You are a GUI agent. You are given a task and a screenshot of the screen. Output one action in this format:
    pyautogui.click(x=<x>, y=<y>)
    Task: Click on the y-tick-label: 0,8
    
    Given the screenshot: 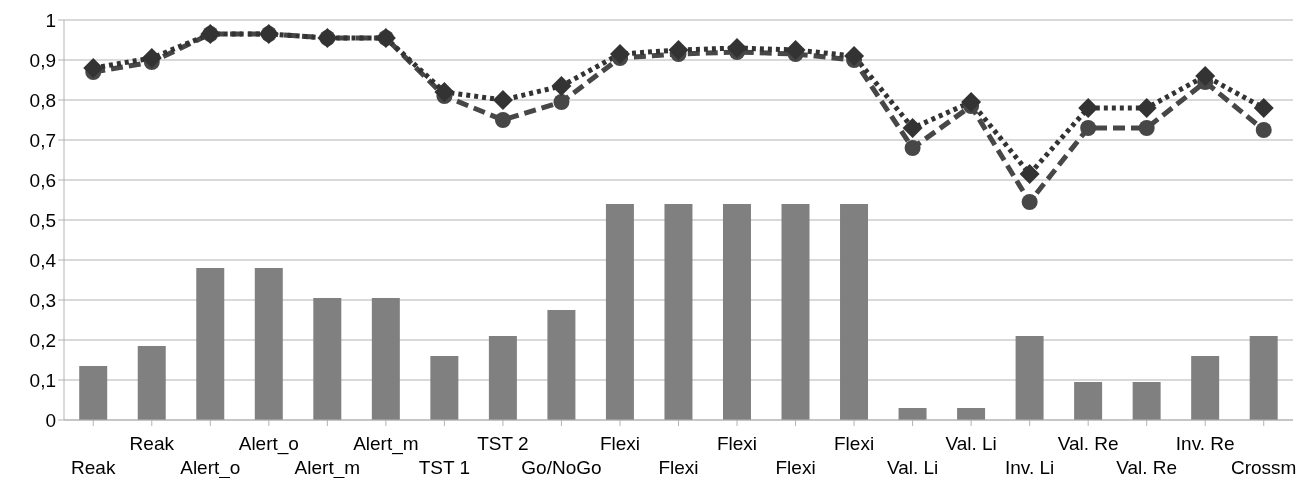 What is the action you would take?
    pyautogui.click(x=42, y=100)
    